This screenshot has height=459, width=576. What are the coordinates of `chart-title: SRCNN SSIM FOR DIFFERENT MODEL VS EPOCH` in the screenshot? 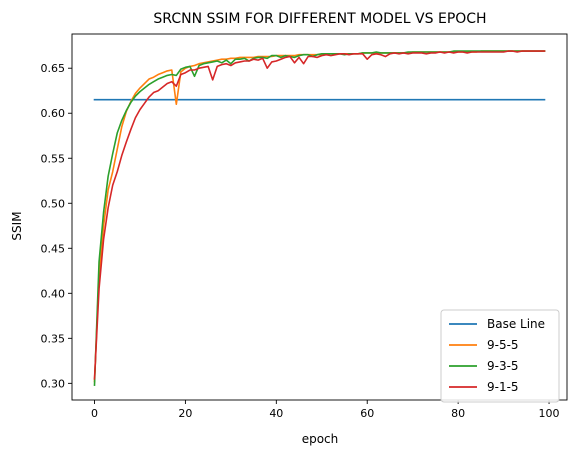 It's located at (319, 19).